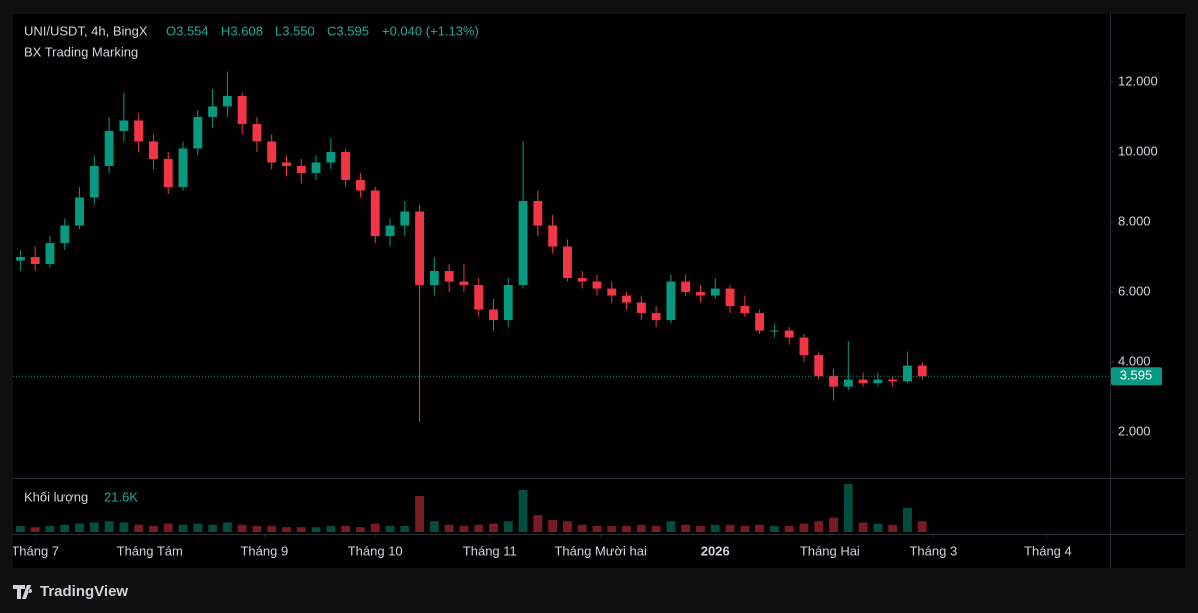 This screenshot has width=1198, height=613. Describe the element at coordinates (84, 591) in the screenshot. I see `brand-name: TradingView` at that location.